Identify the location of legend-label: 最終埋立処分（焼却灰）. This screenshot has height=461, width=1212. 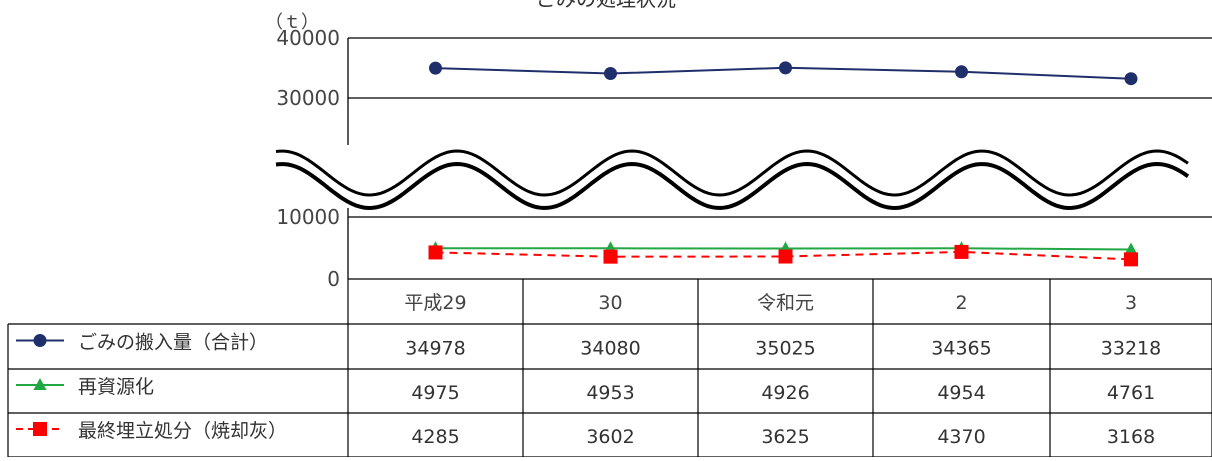
(182, 431).